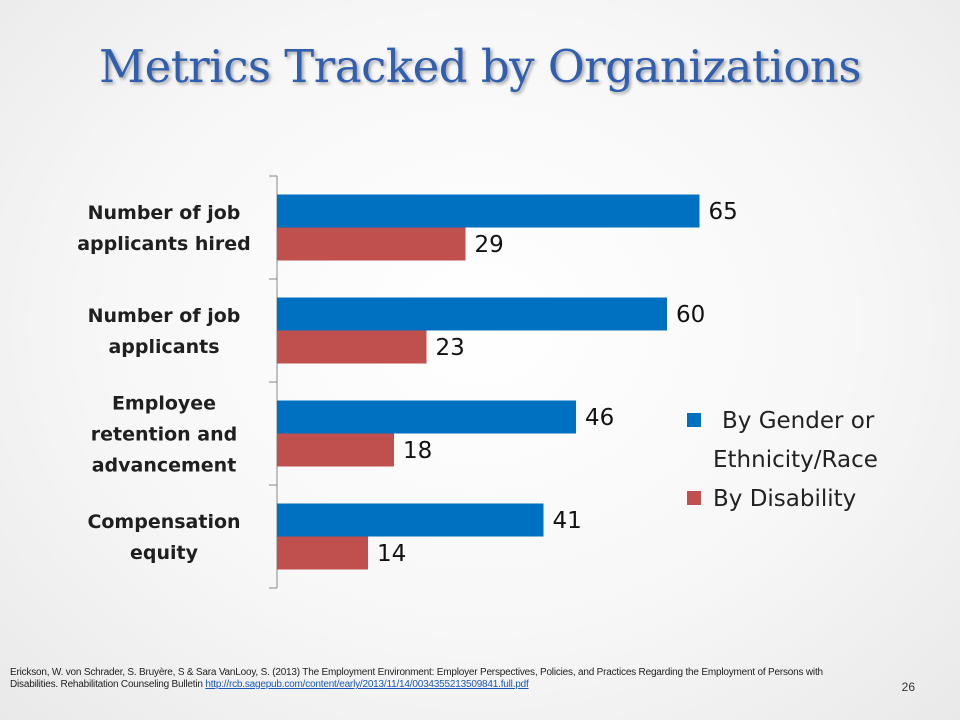 The image size is (960, 720). I want to click on page-number: 26, so click(908, 687).